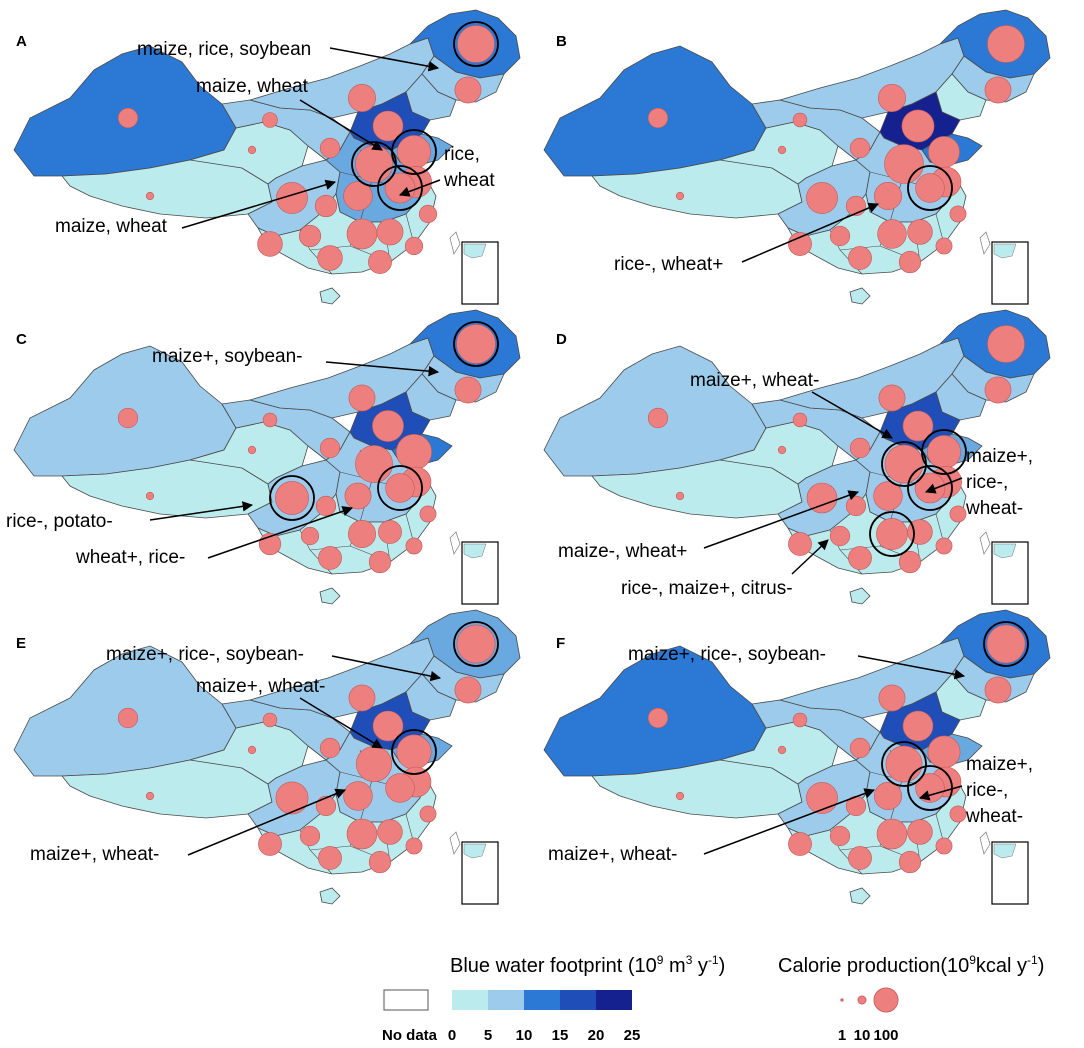  I want to click on annotation-label: wheat-, so click(994, 508).